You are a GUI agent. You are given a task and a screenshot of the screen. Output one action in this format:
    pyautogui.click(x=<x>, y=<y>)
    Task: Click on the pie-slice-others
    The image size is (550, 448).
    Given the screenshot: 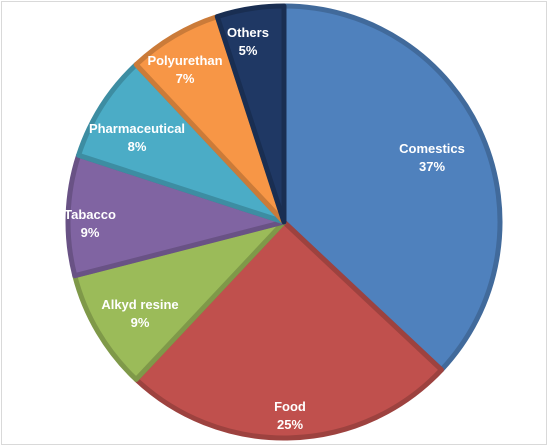 What is the action you would take?
    pyautogui.click(x=250, y=114)
    